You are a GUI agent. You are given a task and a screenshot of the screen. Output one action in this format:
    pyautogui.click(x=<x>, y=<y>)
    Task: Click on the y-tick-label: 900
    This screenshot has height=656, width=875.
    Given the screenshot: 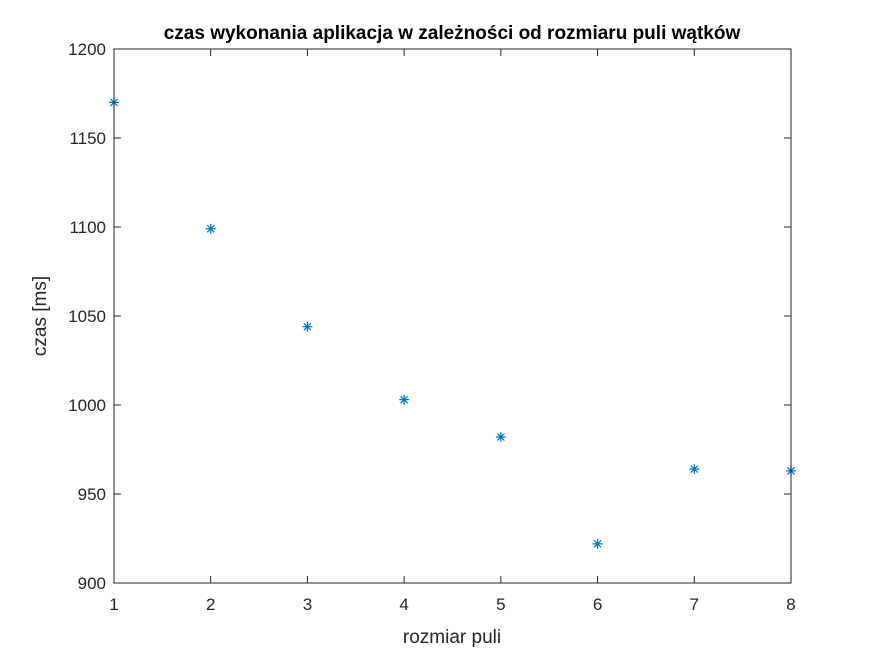 What is the action you would take?
    pyautogui.click(x=92, y=583)
    